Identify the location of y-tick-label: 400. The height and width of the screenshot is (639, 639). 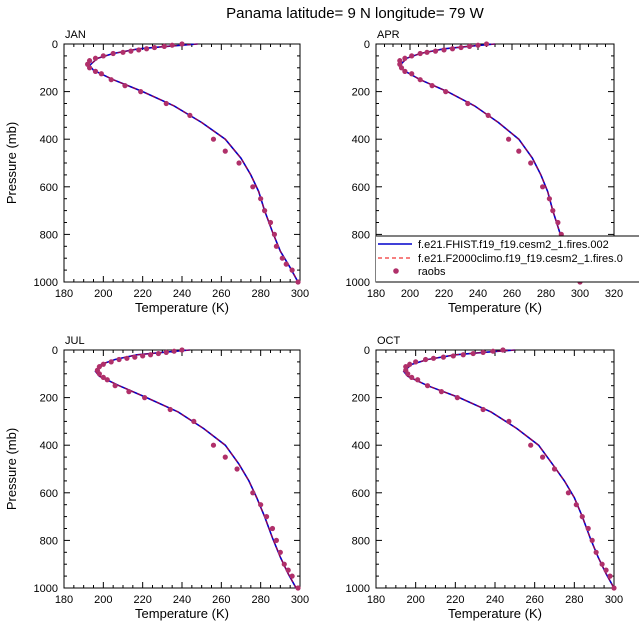
(49, 446).